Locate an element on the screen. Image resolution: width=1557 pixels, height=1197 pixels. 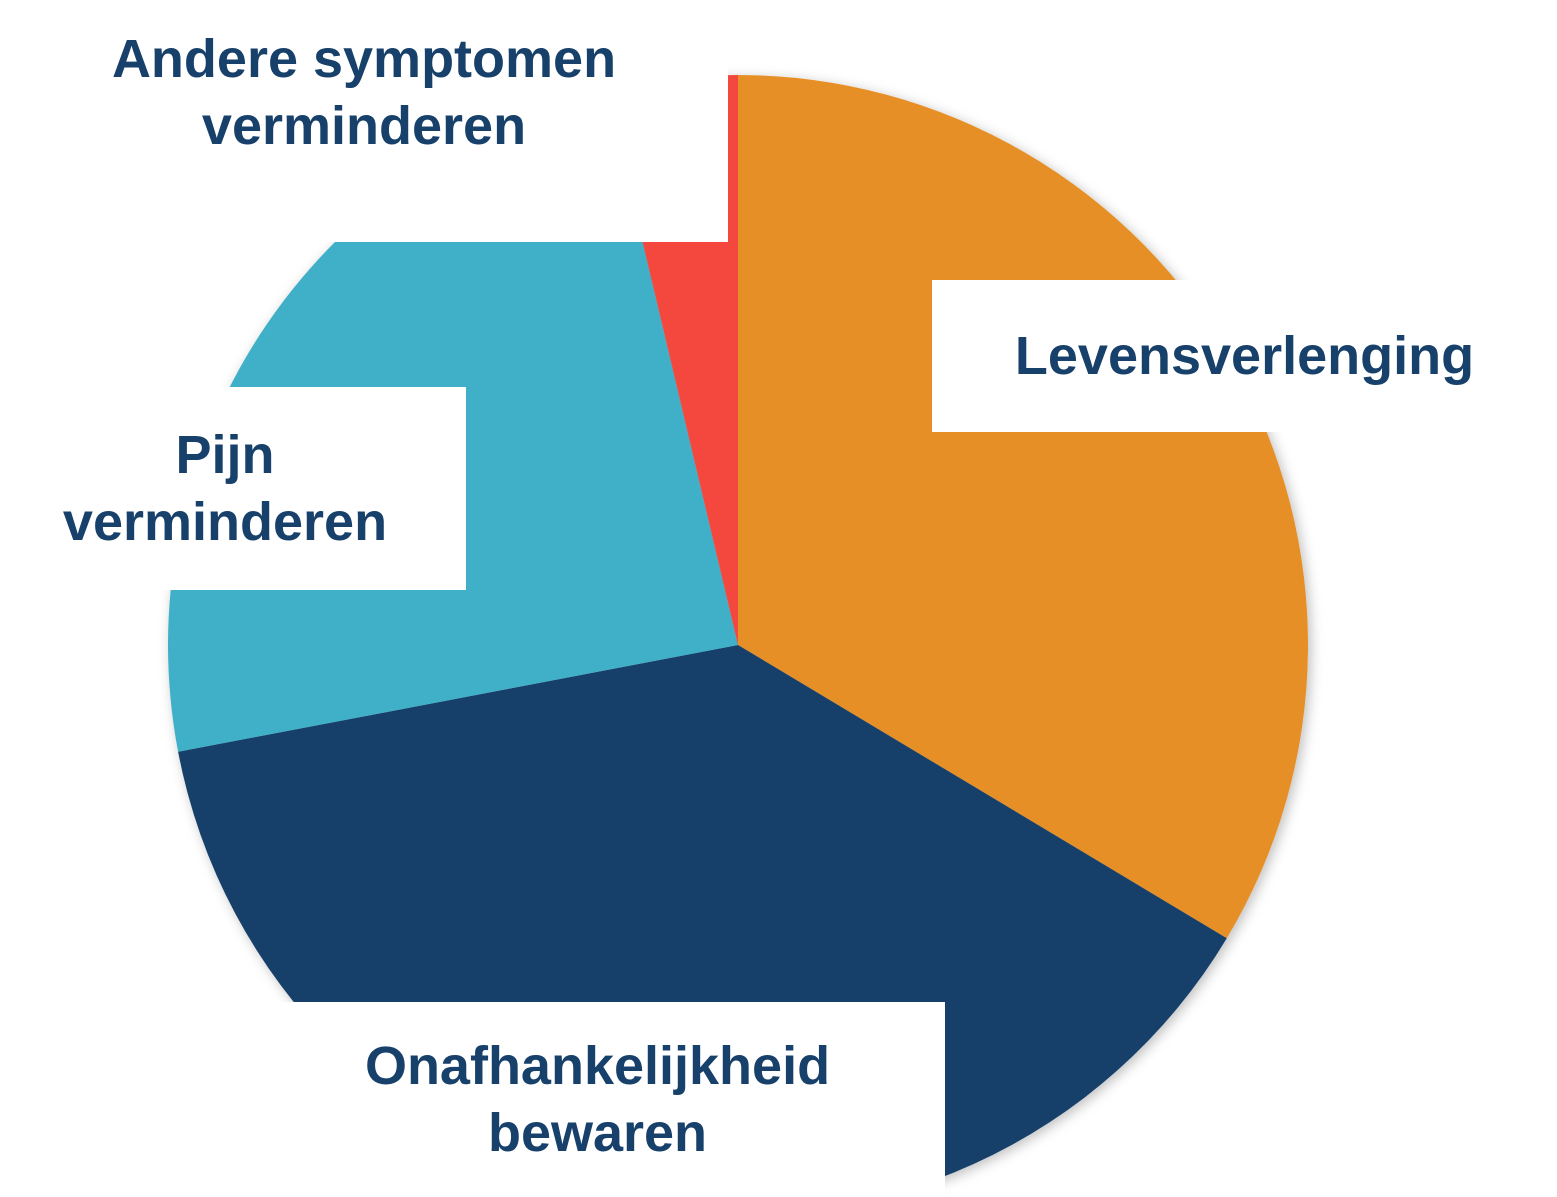
label-box: Pijn verminderen is located at coordinates (233, 488).